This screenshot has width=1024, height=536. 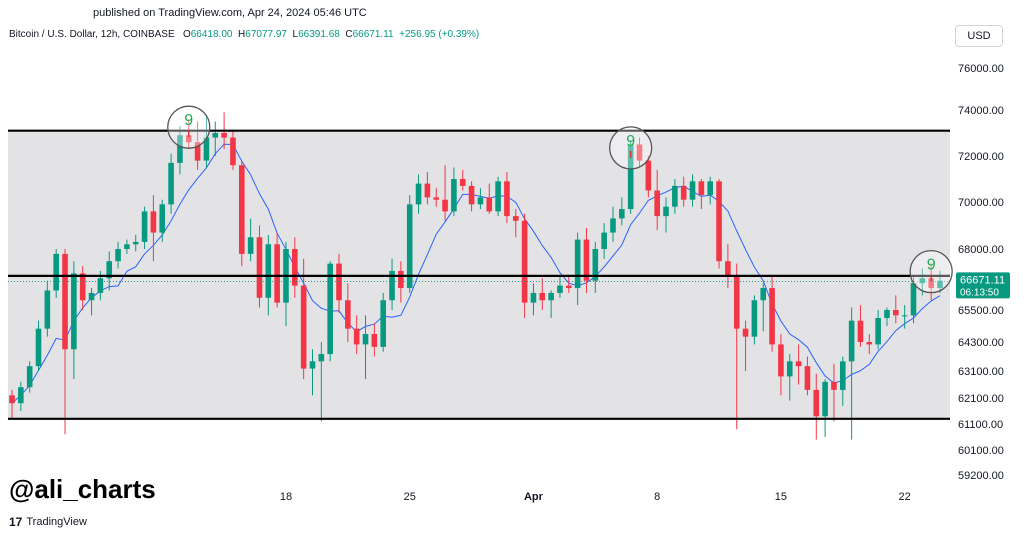 What do you see at coordinates (286, 497) in the screenshot?
I see `x-tick-label: 18` at bounding box center [286, 497].